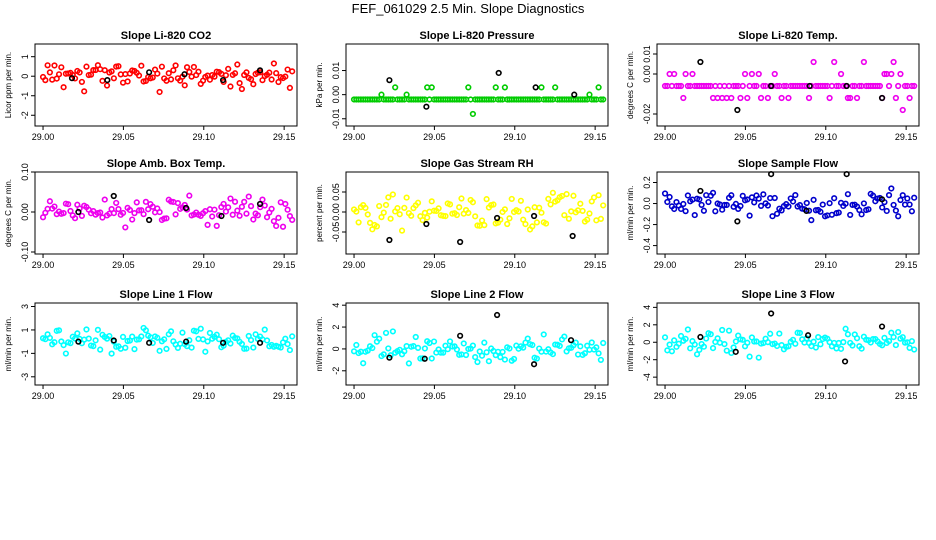  What do you see at coordinates (476, 164) in the screenshot?
I see `chart-title: Slope Gas Stream RH` at bounding box center [476, 164].